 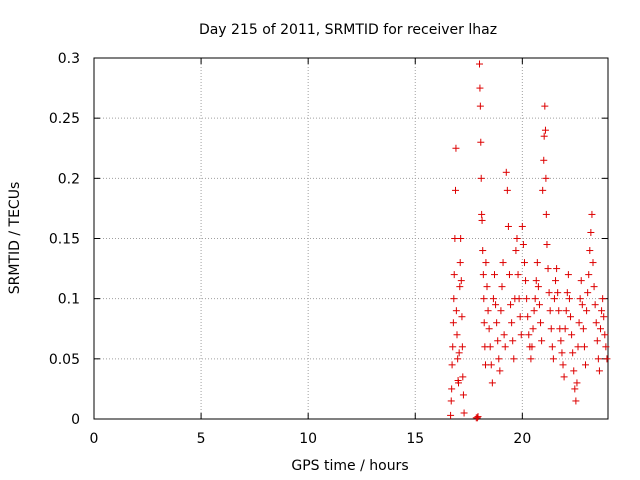 I want to click on y-tick-label: 0, so click(x=75, y=420).